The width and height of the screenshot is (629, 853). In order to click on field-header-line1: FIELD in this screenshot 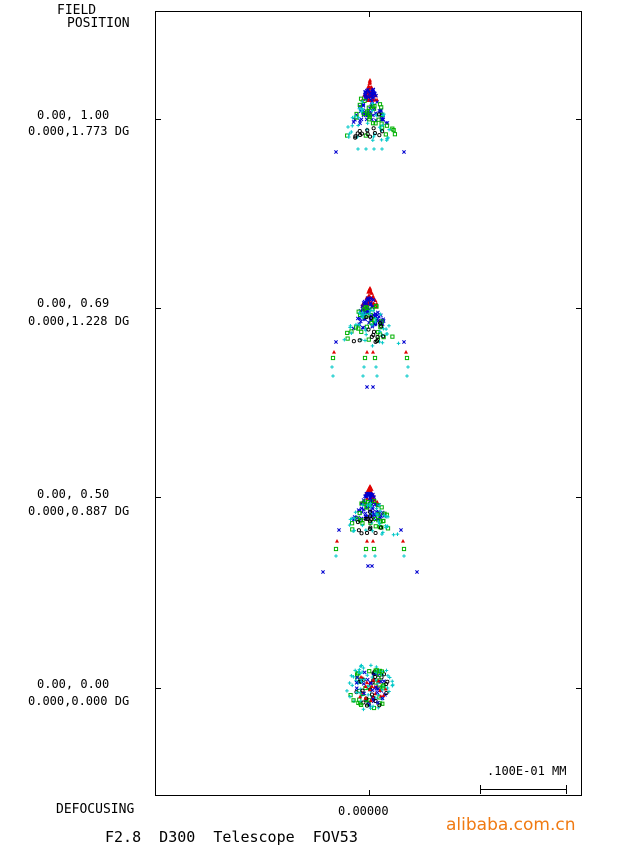, I will do `click(77, 10)`.